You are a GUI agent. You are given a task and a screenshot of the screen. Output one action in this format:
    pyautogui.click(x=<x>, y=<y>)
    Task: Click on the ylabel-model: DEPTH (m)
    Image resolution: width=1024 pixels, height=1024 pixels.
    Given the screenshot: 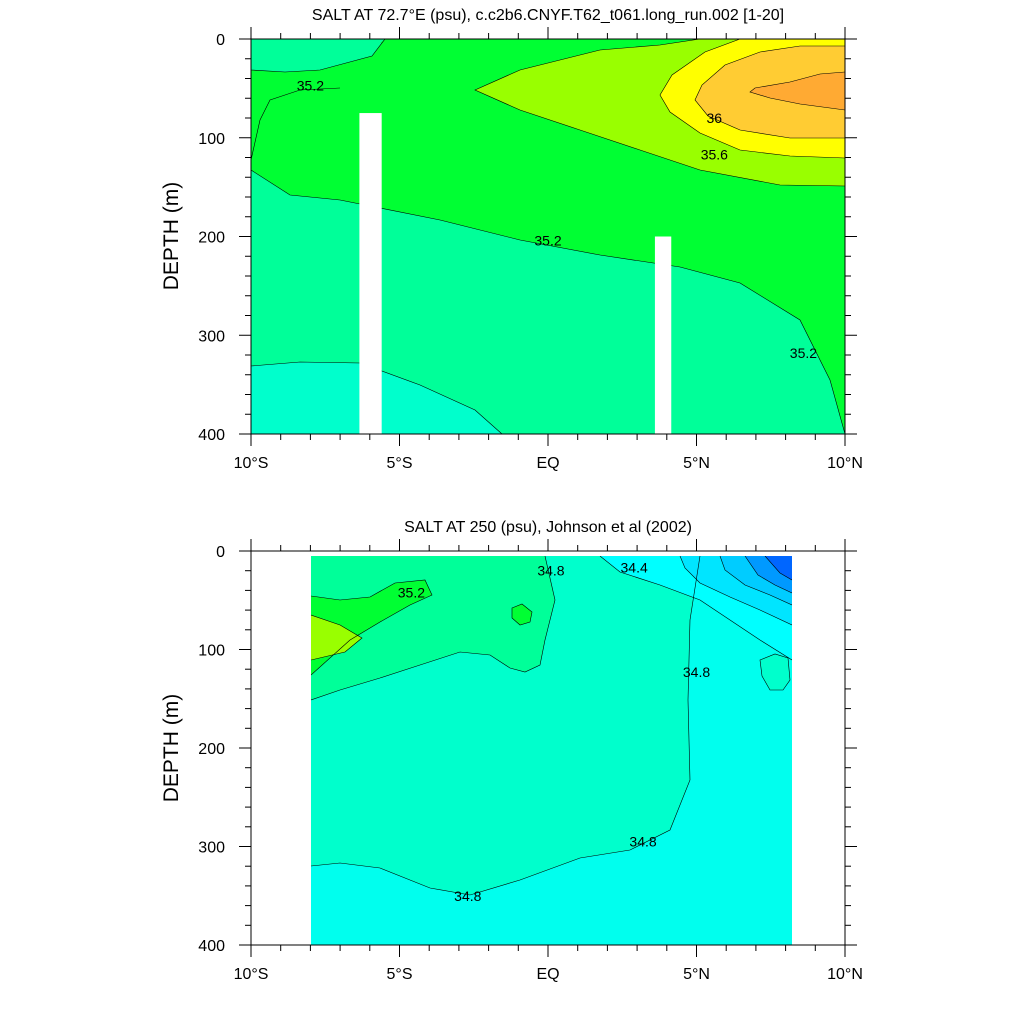 What is the action you would take?
    pyautogui.click(x=171, y=236)
    